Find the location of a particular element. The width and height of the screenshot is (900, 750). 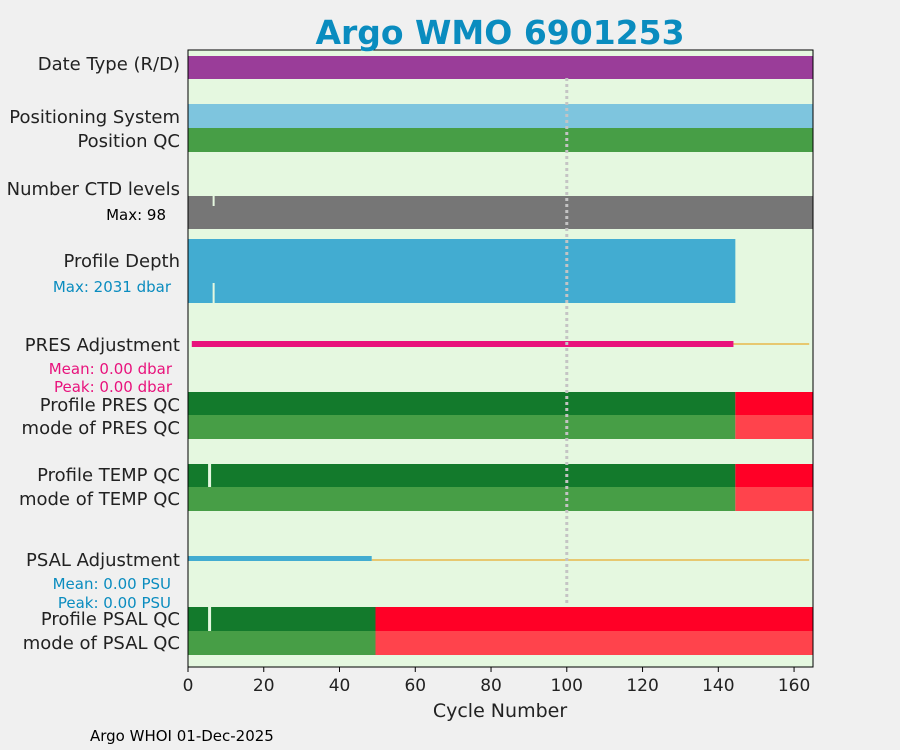

bar-profile_temp_qc-good is located at coordinates (462, 475).